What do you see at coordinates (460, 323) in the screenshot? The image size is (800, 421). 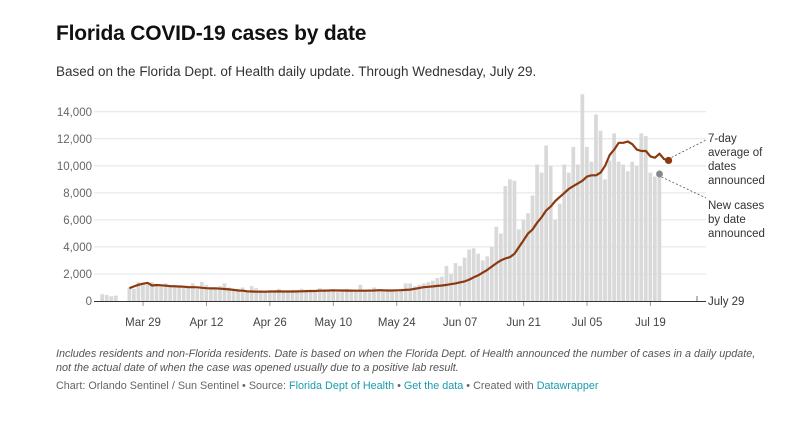 I see `x-tick-label: Jun 07` at bounding box center [460, 323].